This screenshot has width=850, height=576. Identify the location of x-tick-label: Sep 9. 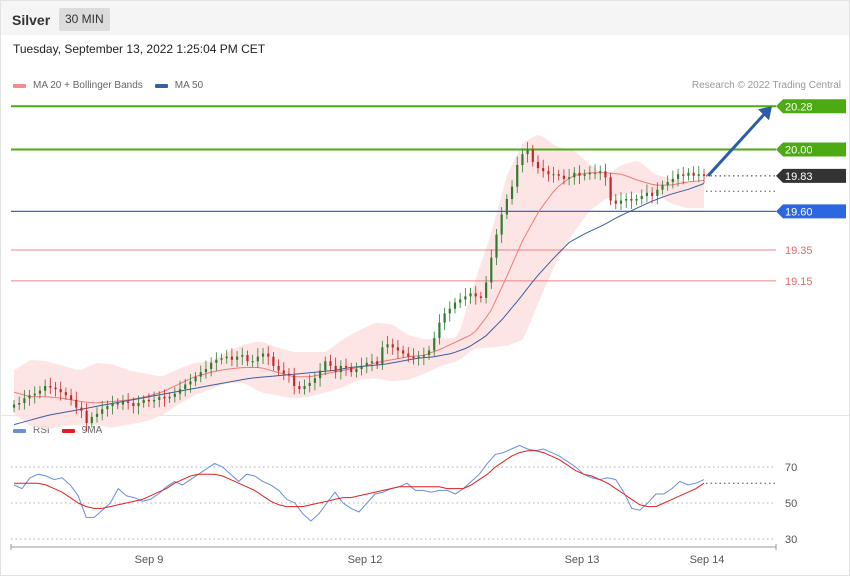
(149, 560).